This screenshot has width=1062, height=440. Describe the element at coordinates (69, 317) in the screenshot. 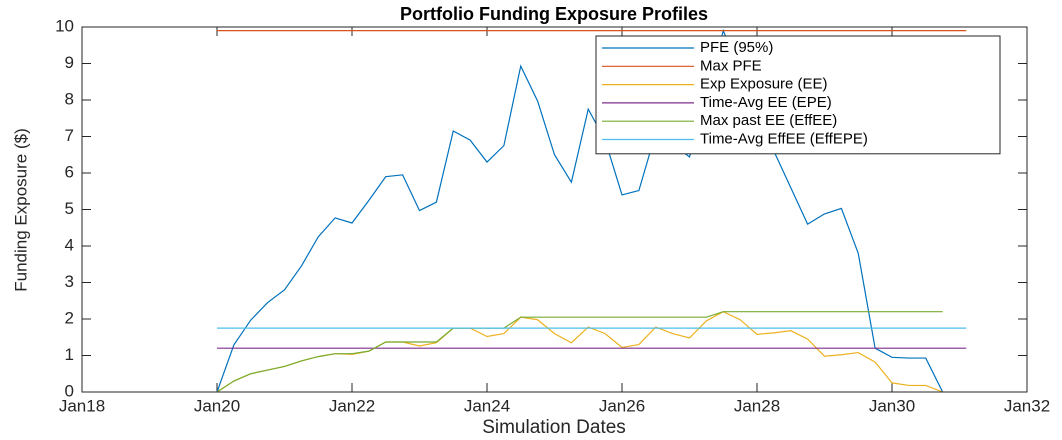

I see `y-tick-label: 2` at that location.